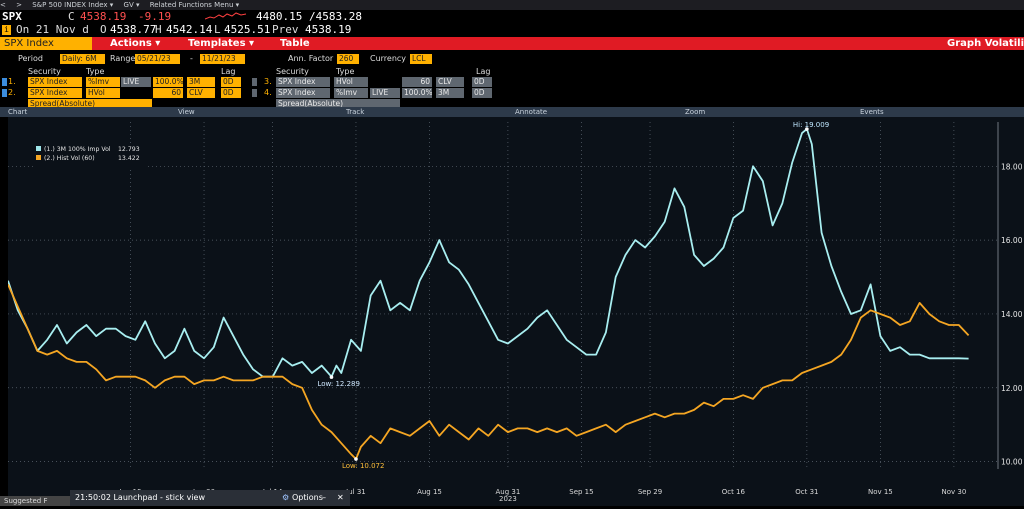 Image resolution: width=1024 pixels, height=509 pixels. Describe the element at coordinates (328, 29) in the screenshot. I see `prev-value: 4538.19` at that location.